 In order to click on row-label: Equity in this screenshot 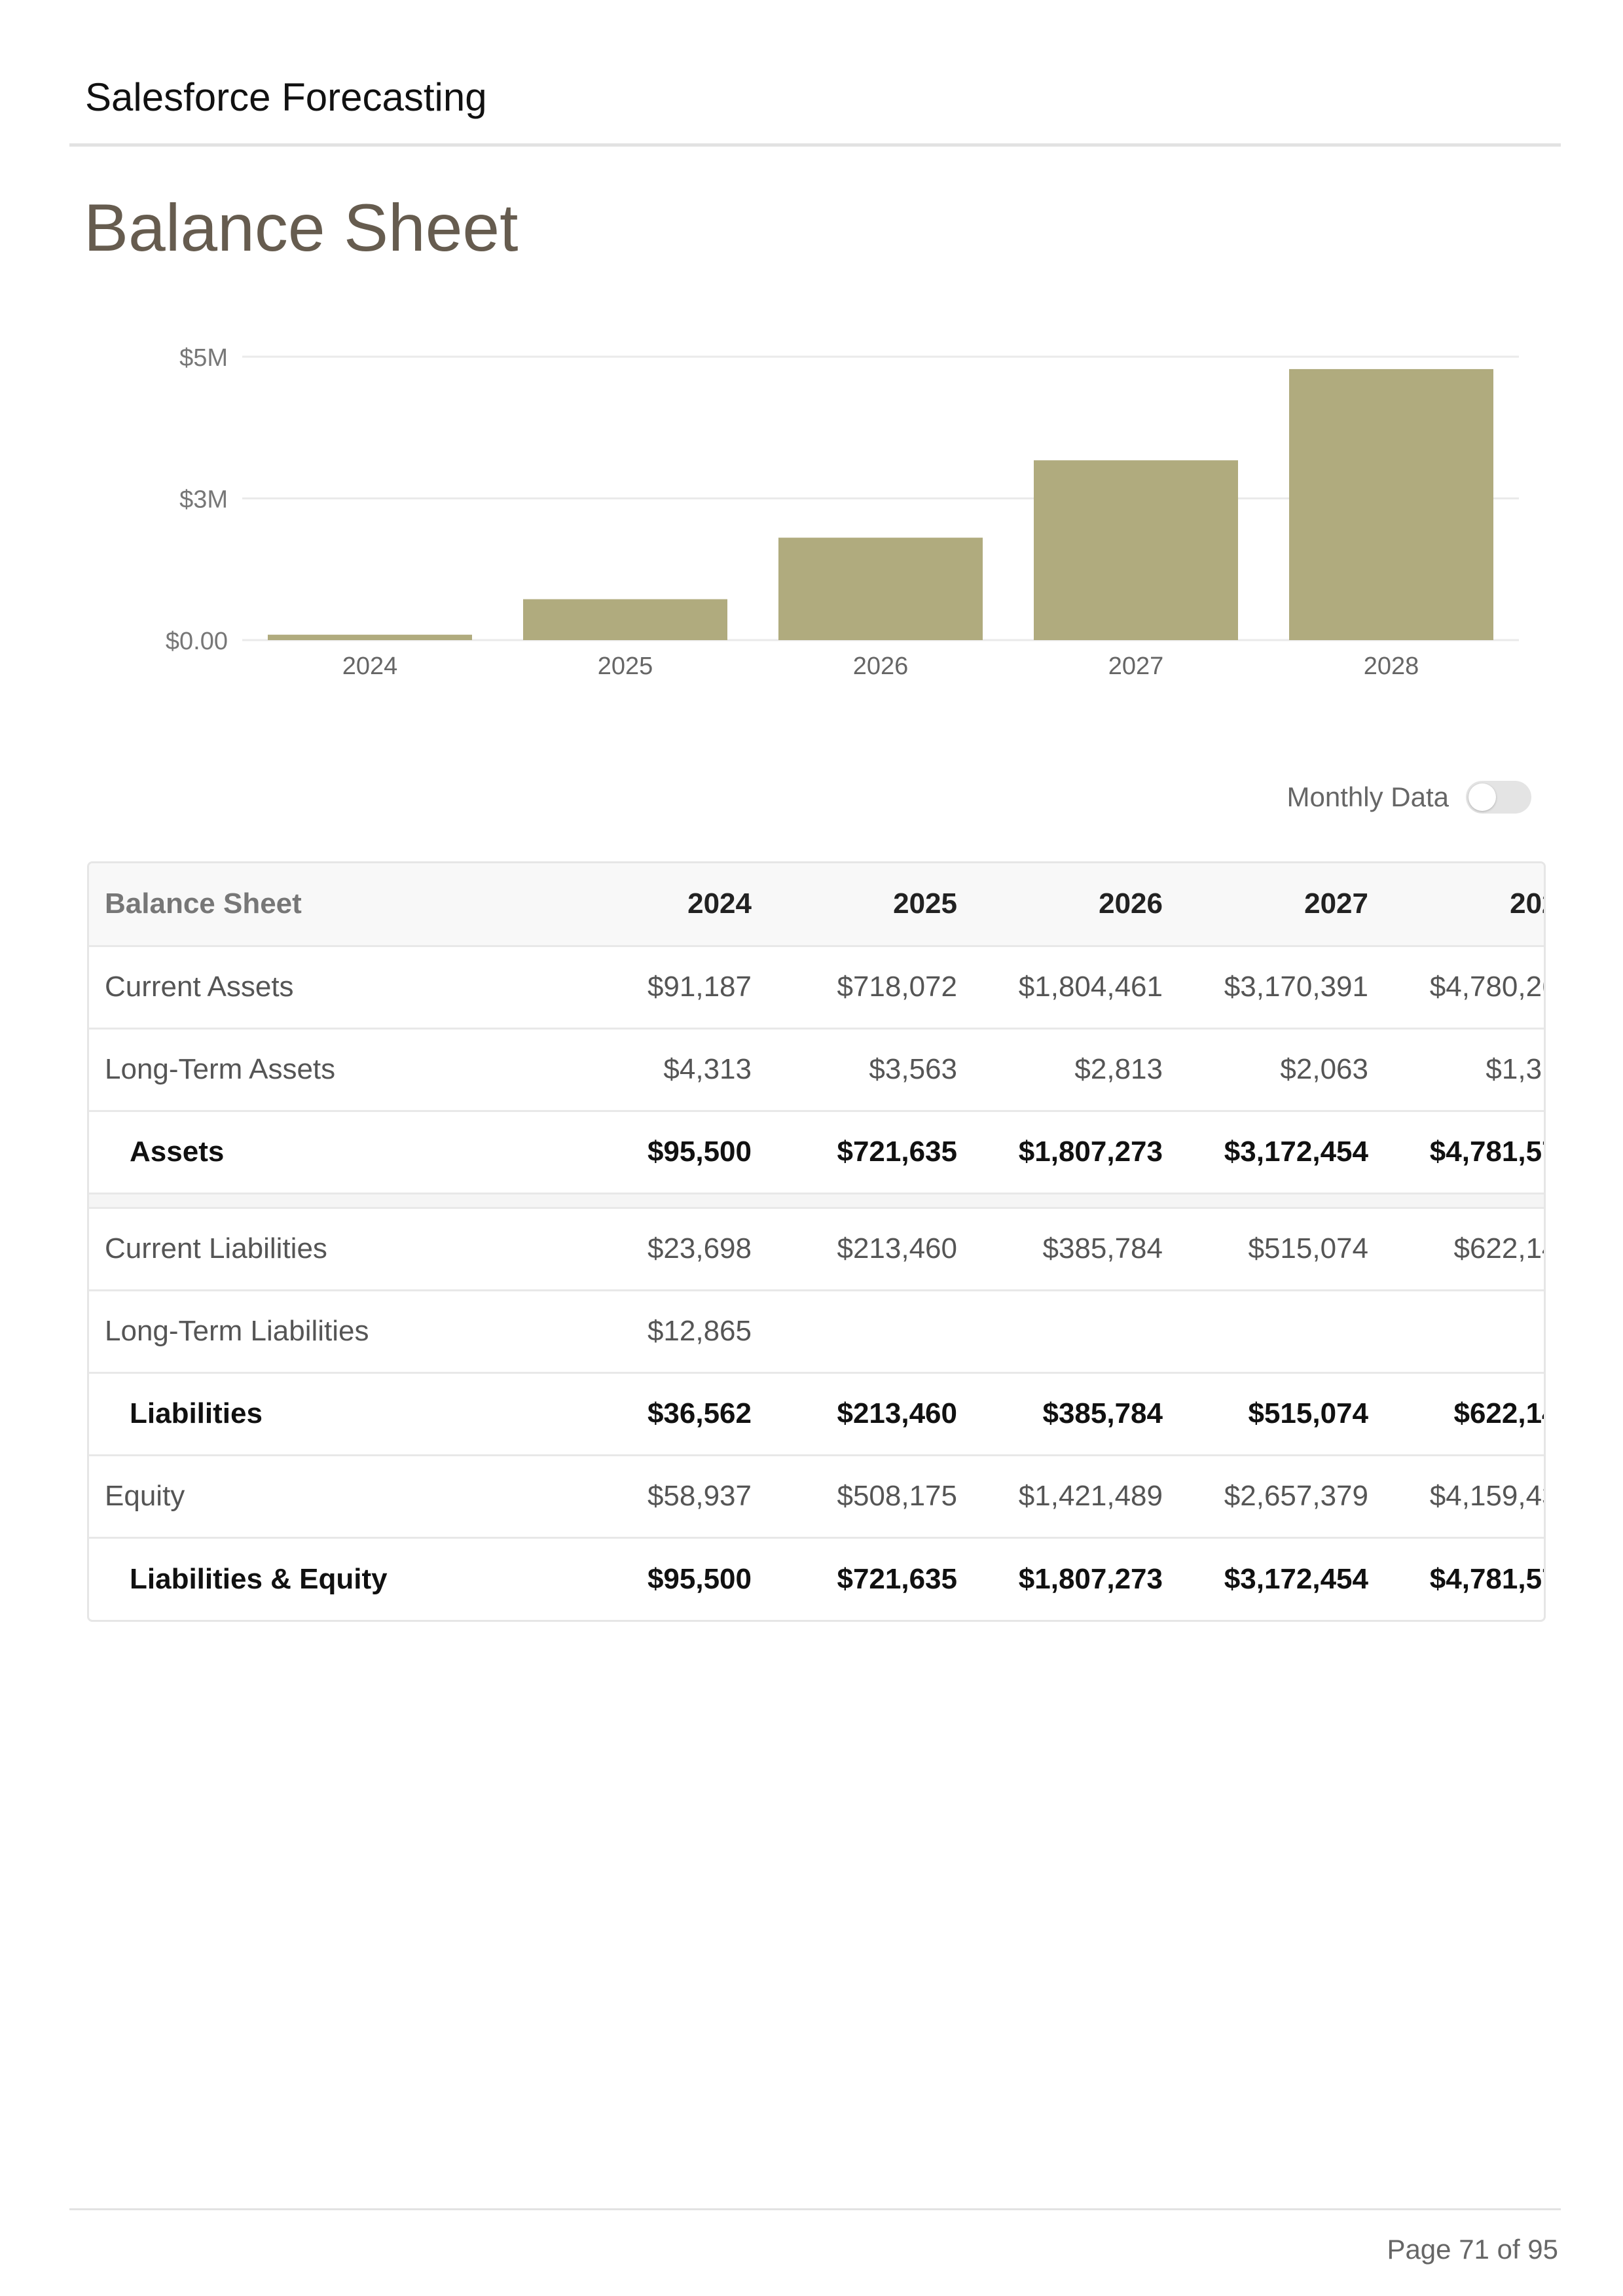, I will do `click(325, 1497)`.